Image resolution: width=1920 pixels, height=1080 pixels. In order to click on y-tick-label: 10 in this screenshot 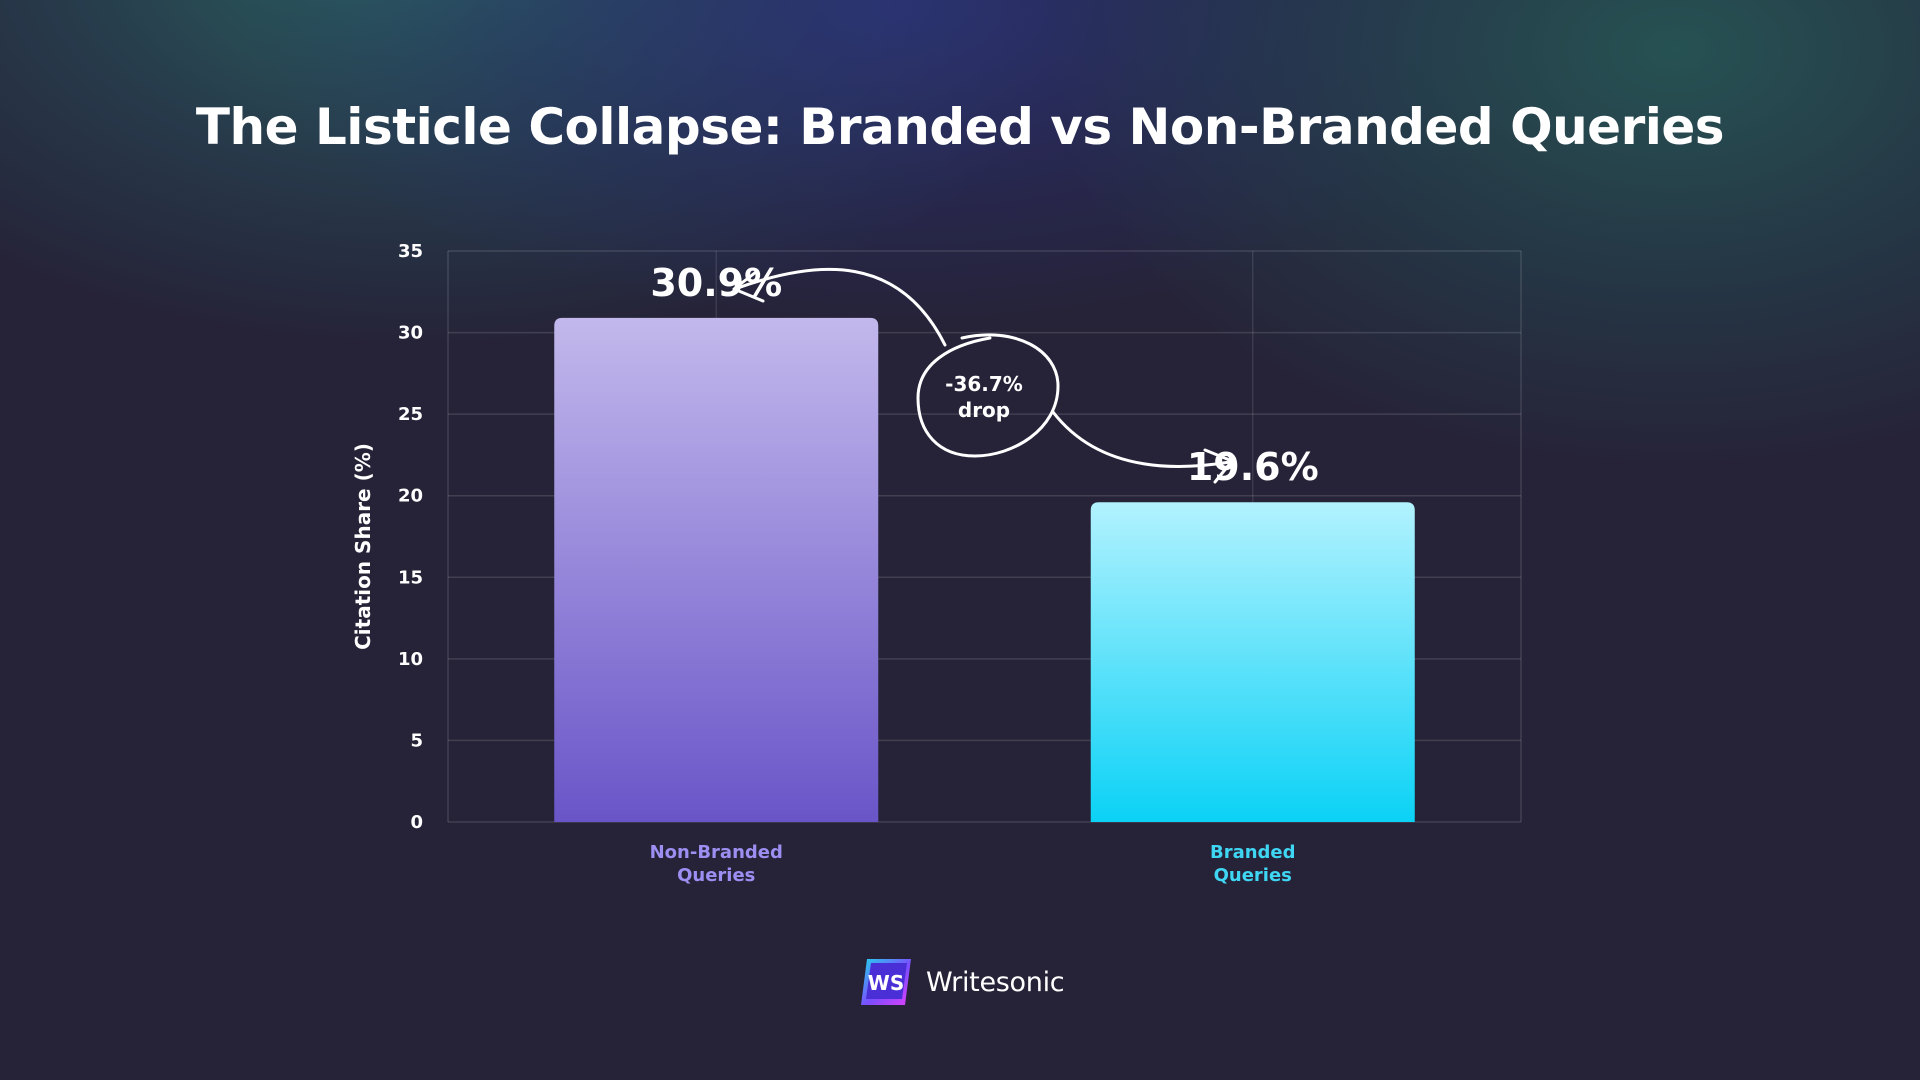, I will do `click(410, 659)`.